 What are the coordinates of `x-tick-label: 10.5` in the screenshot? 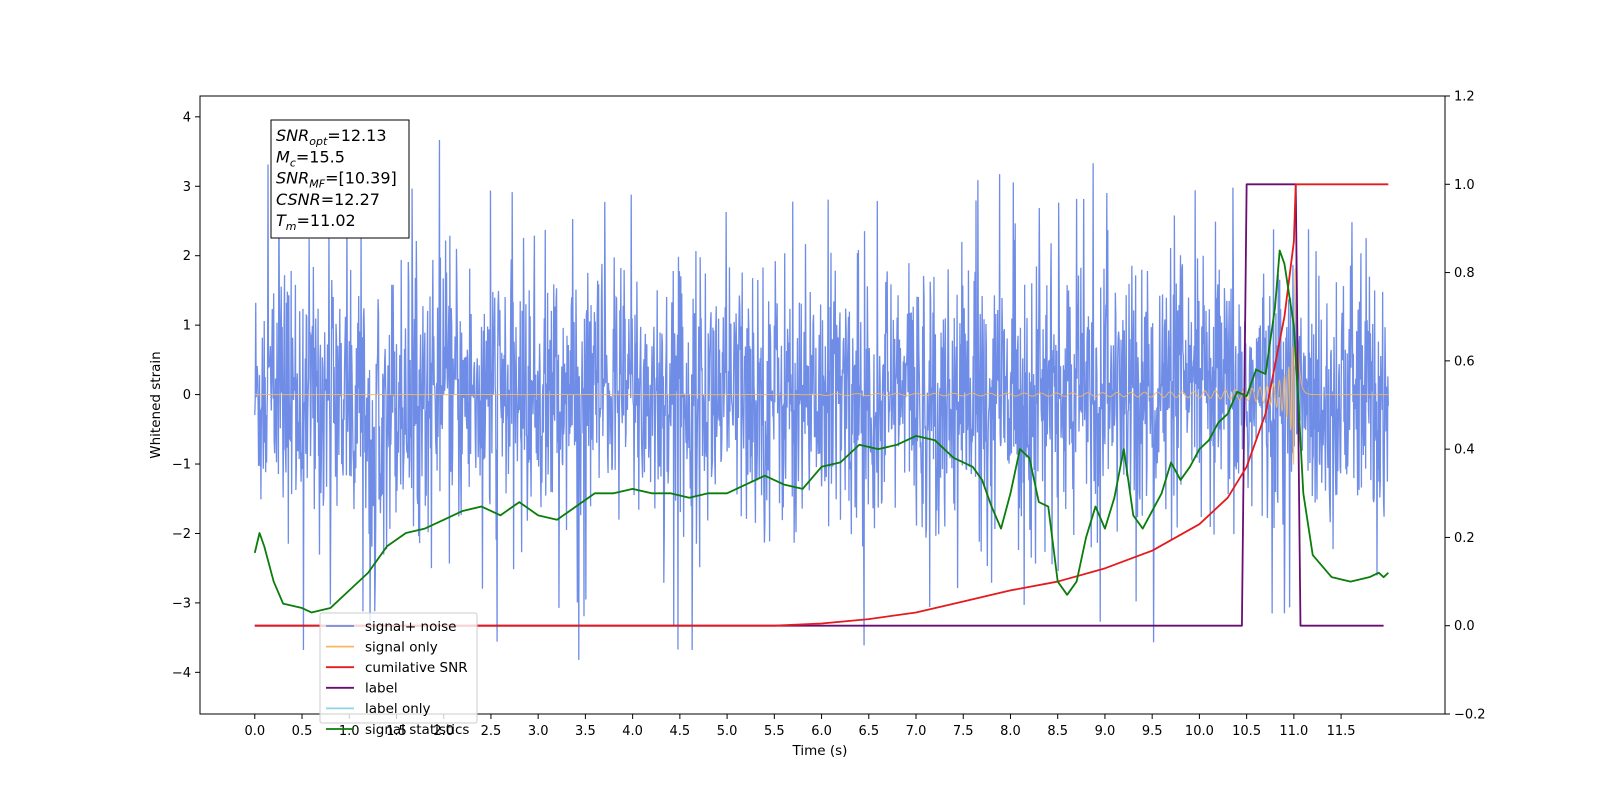 It's located at (1246, 731).